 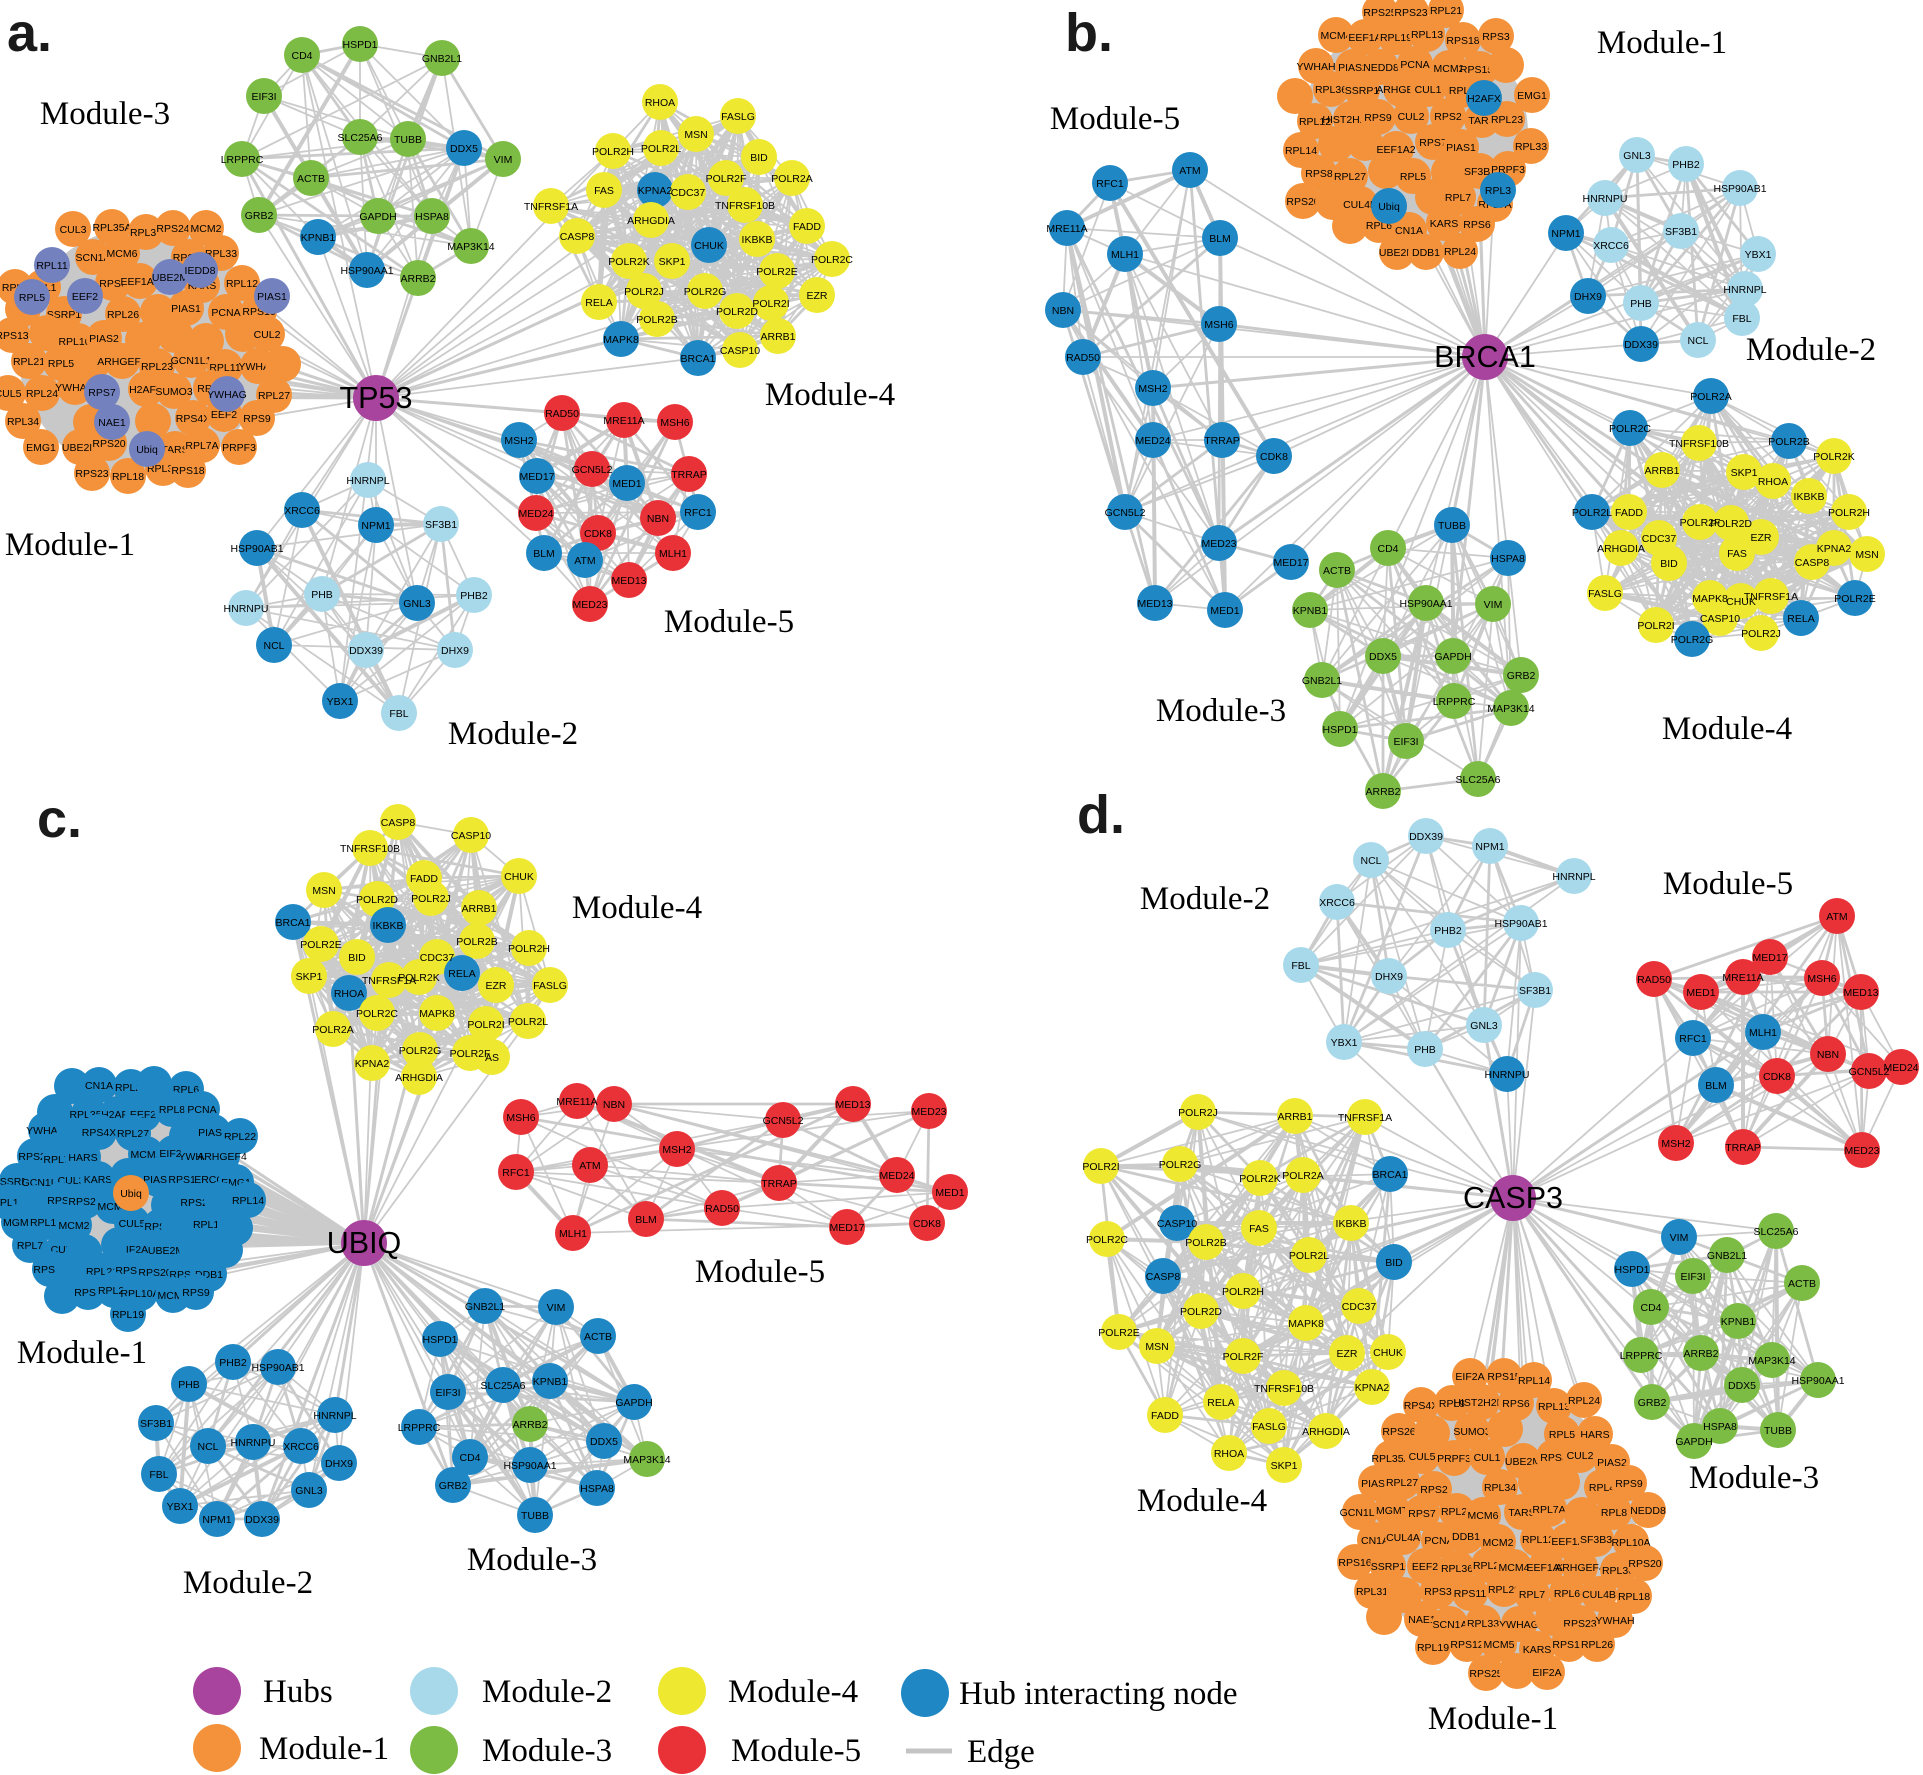 What do you see at coordinates (1422, 1457) in the screenshot?
I see `svg-text: CUL5` at bounding box center [1422, 1457].